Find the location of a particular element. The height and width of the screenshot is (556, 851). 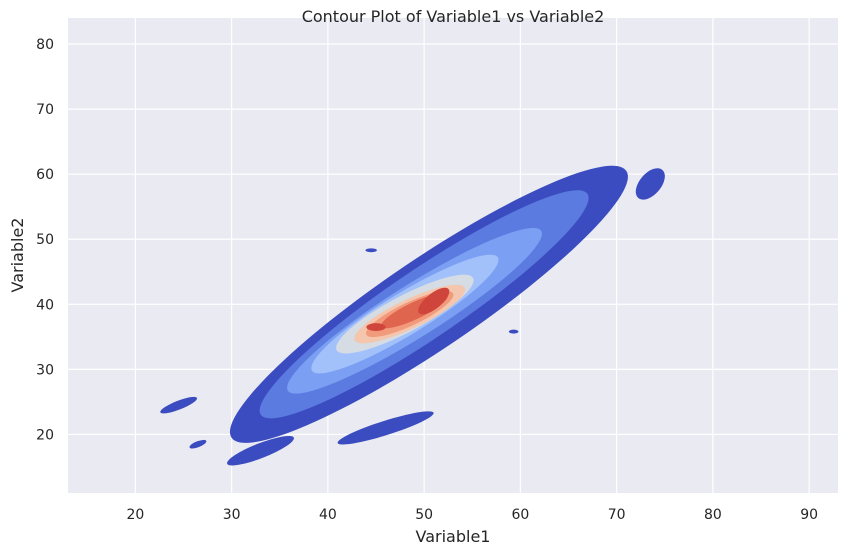

x-tick-label: 90 is located at coordinates (809, 515).